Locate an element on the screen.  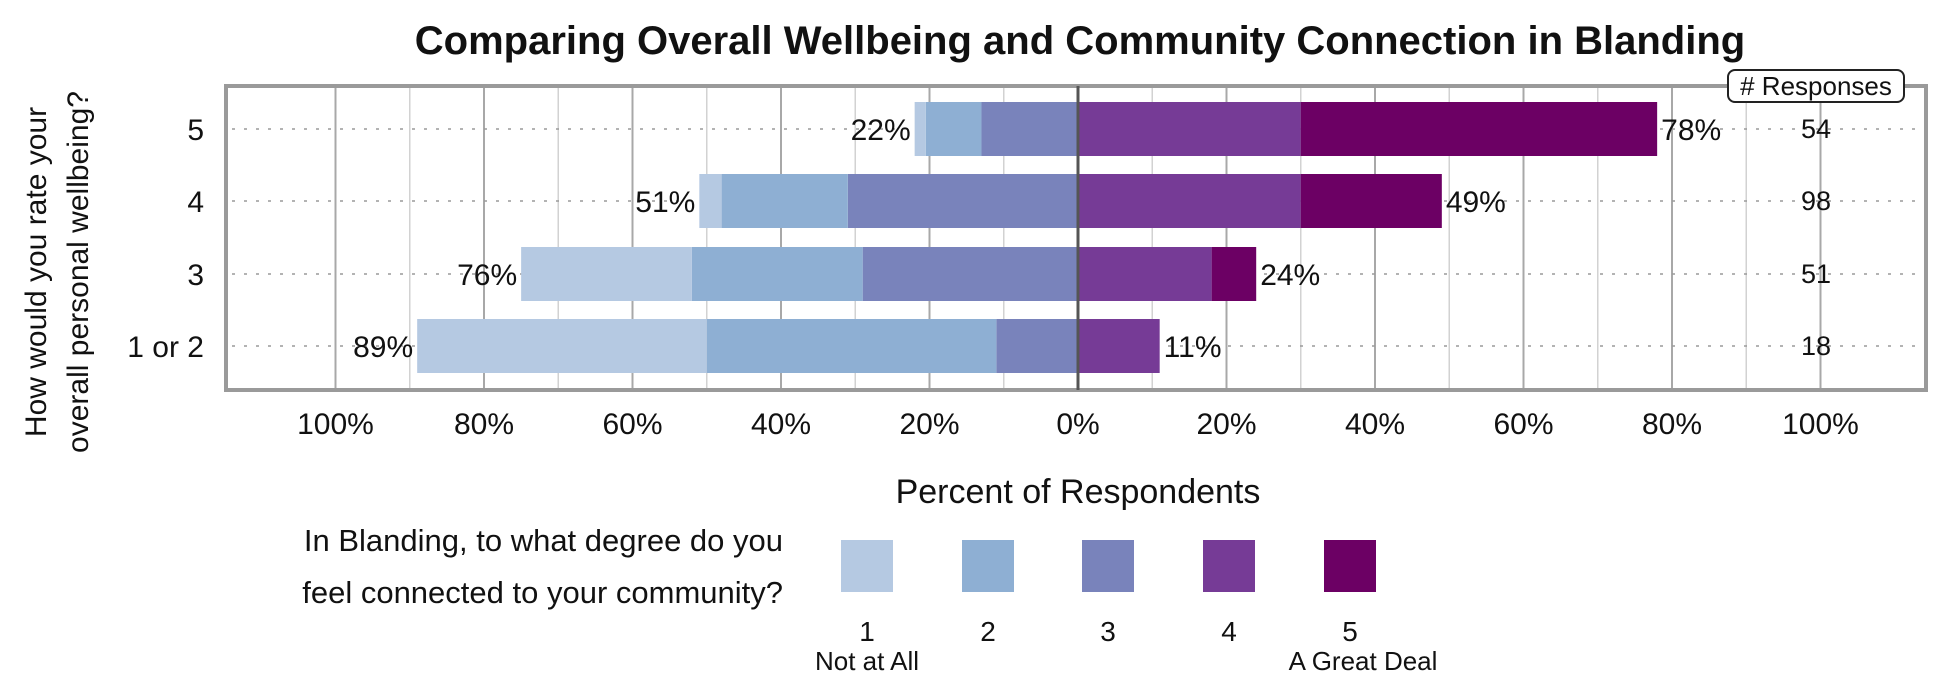
x-axis-ticks: 100% 80% 60% 40% 20% 0% 20% 40% 60% 80% 100% is located at coordinates (1078, 424).